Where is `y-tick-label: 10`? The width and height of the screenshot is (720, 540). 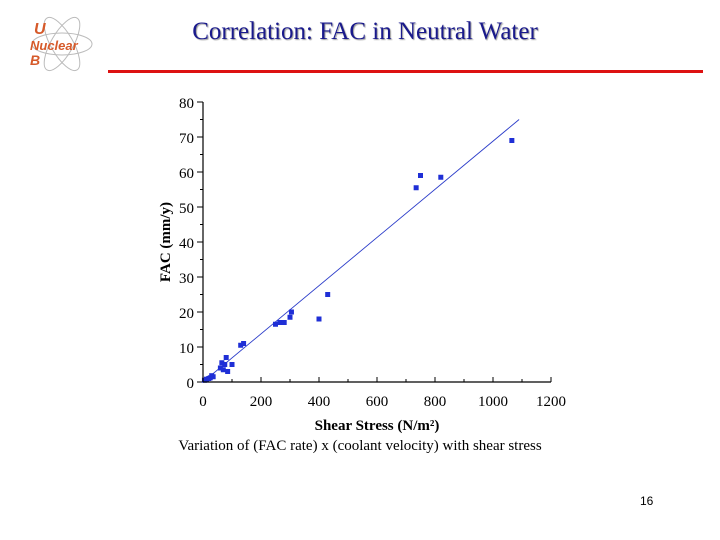 y-tick-label: 10 is located at coordinates (186, 349).